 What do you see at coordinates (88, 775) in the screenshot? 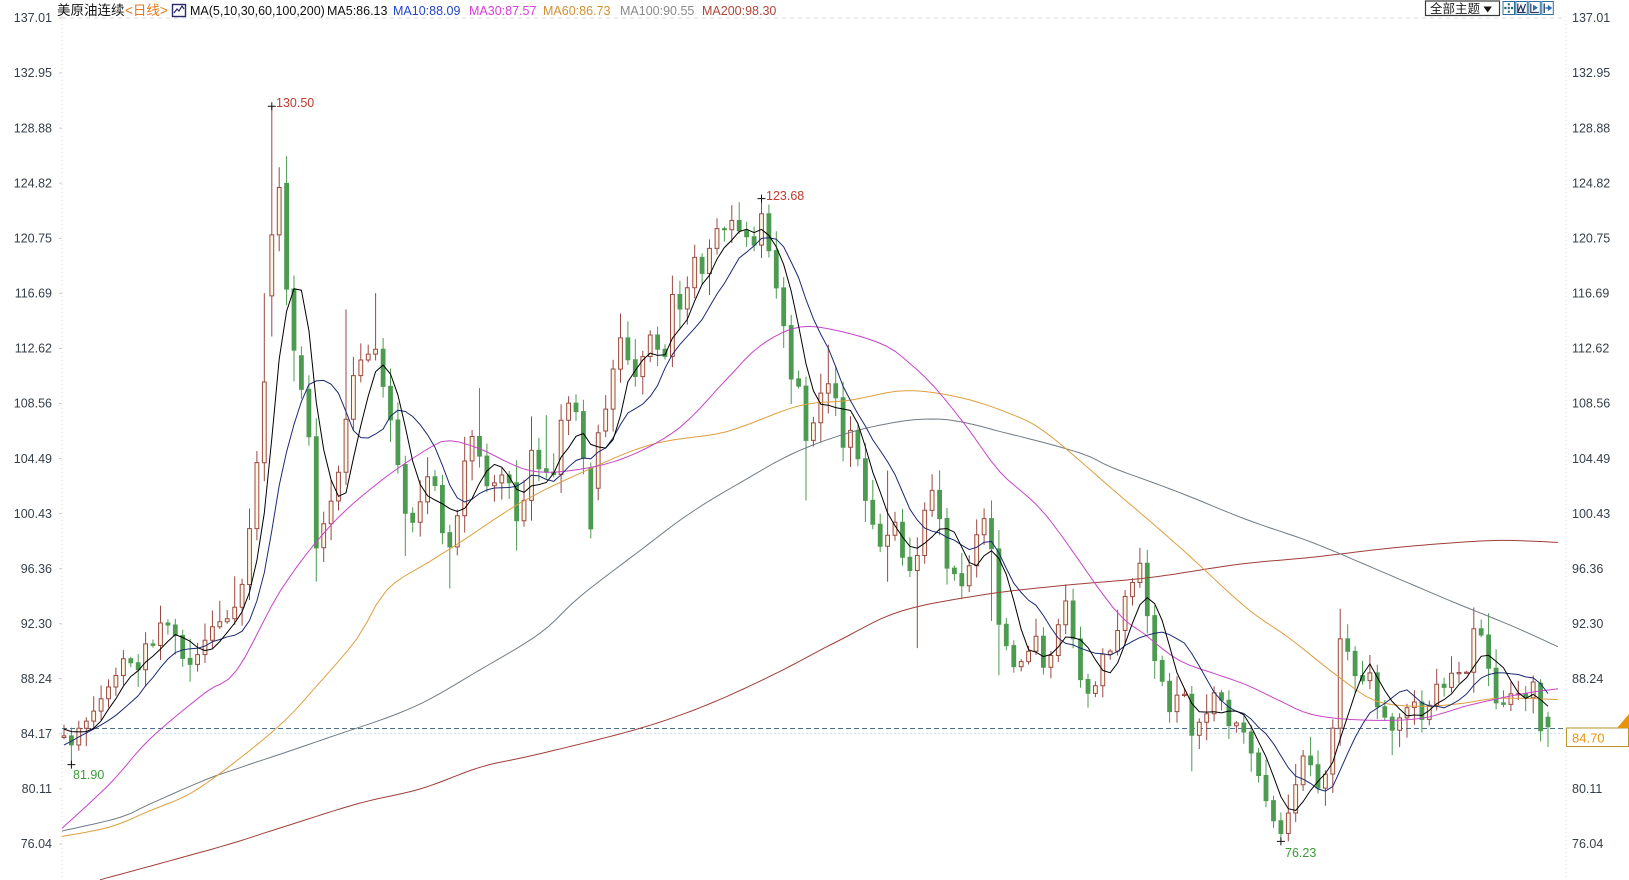
I see `svg-text: 81.90` at bounding box center [88, 775].